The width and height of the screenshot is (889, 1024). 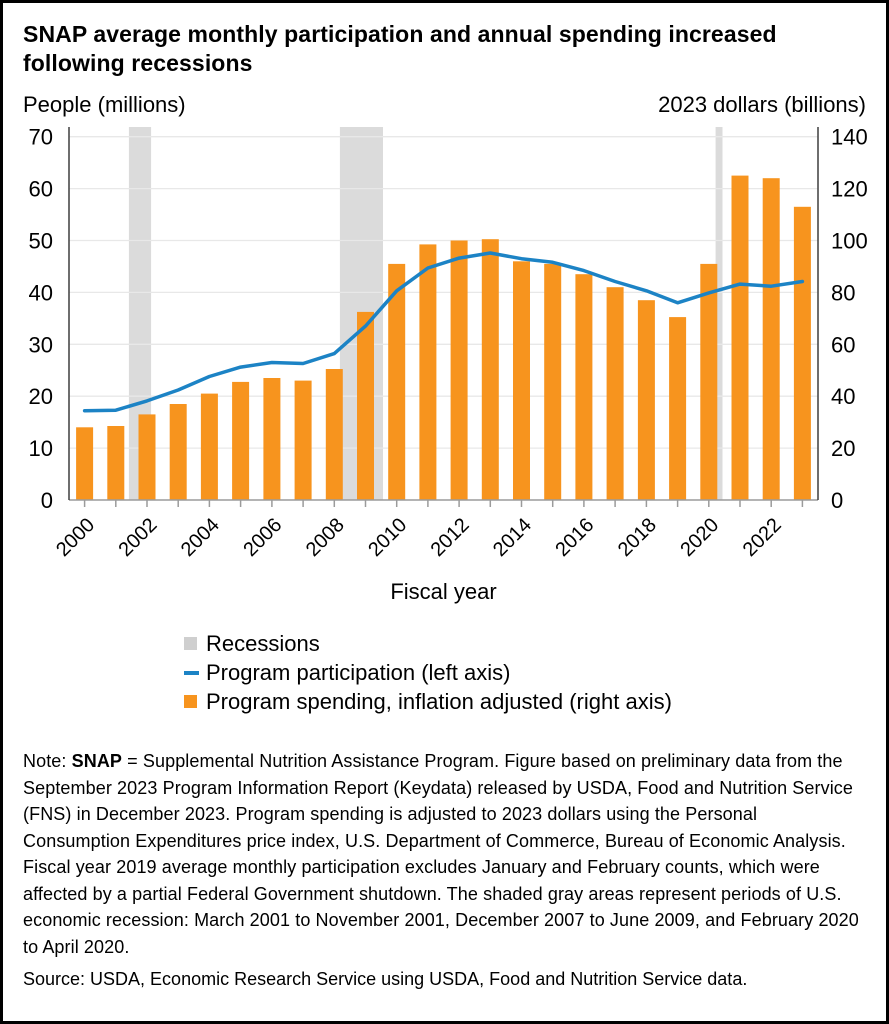 I want to click on svg-text: 2022, so click(x=762, y=537).